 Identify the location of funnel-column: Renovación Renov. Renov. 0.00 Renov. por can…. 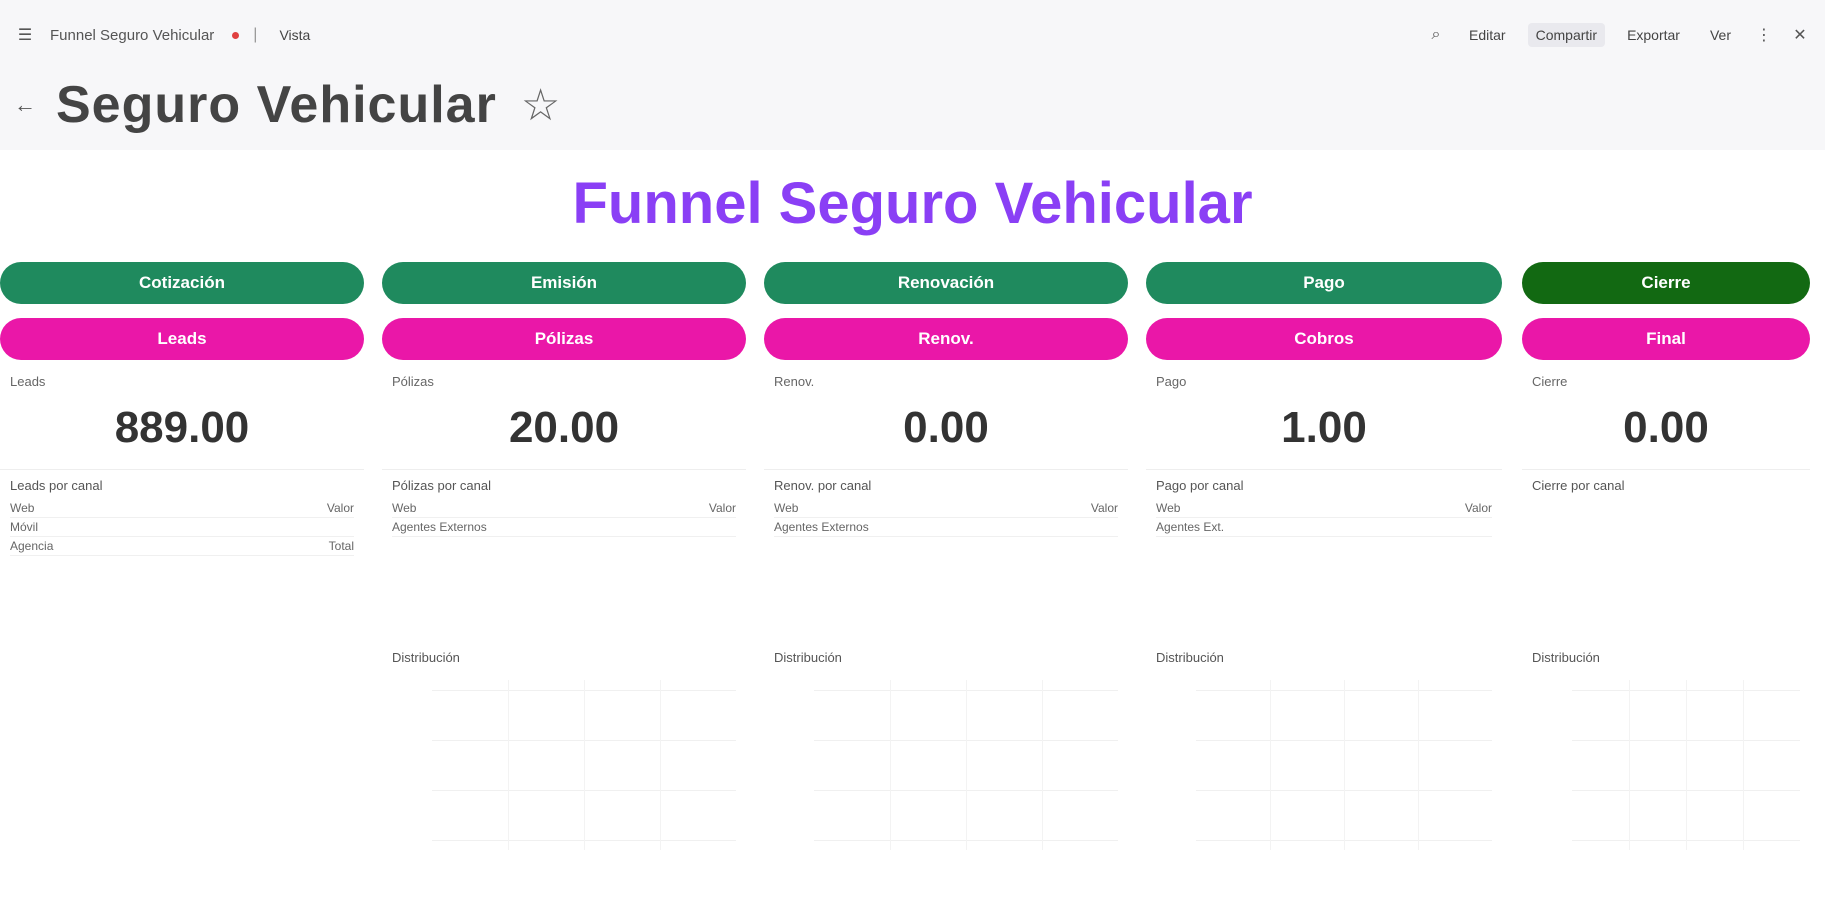
(946, 556).